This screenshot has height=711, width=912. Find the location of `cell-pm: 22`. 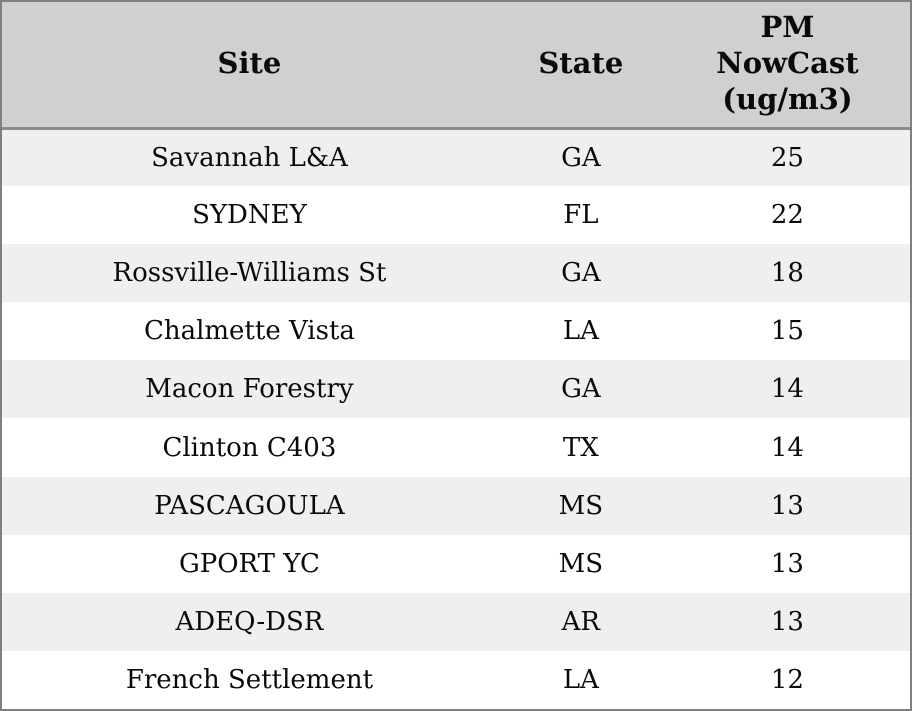

cell-pm: 22 is located at coordinates (787, 215).